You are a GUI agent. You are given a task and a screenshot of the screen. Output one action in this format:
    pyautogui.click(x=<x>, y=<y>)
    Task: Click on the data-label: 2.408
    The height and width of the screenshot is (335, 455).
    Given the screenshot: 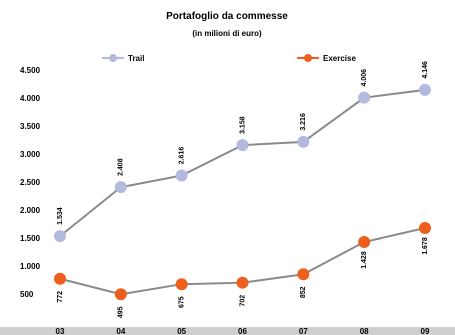 What is the action you would take?
    pyautogui.click(x=121, y=167)
    